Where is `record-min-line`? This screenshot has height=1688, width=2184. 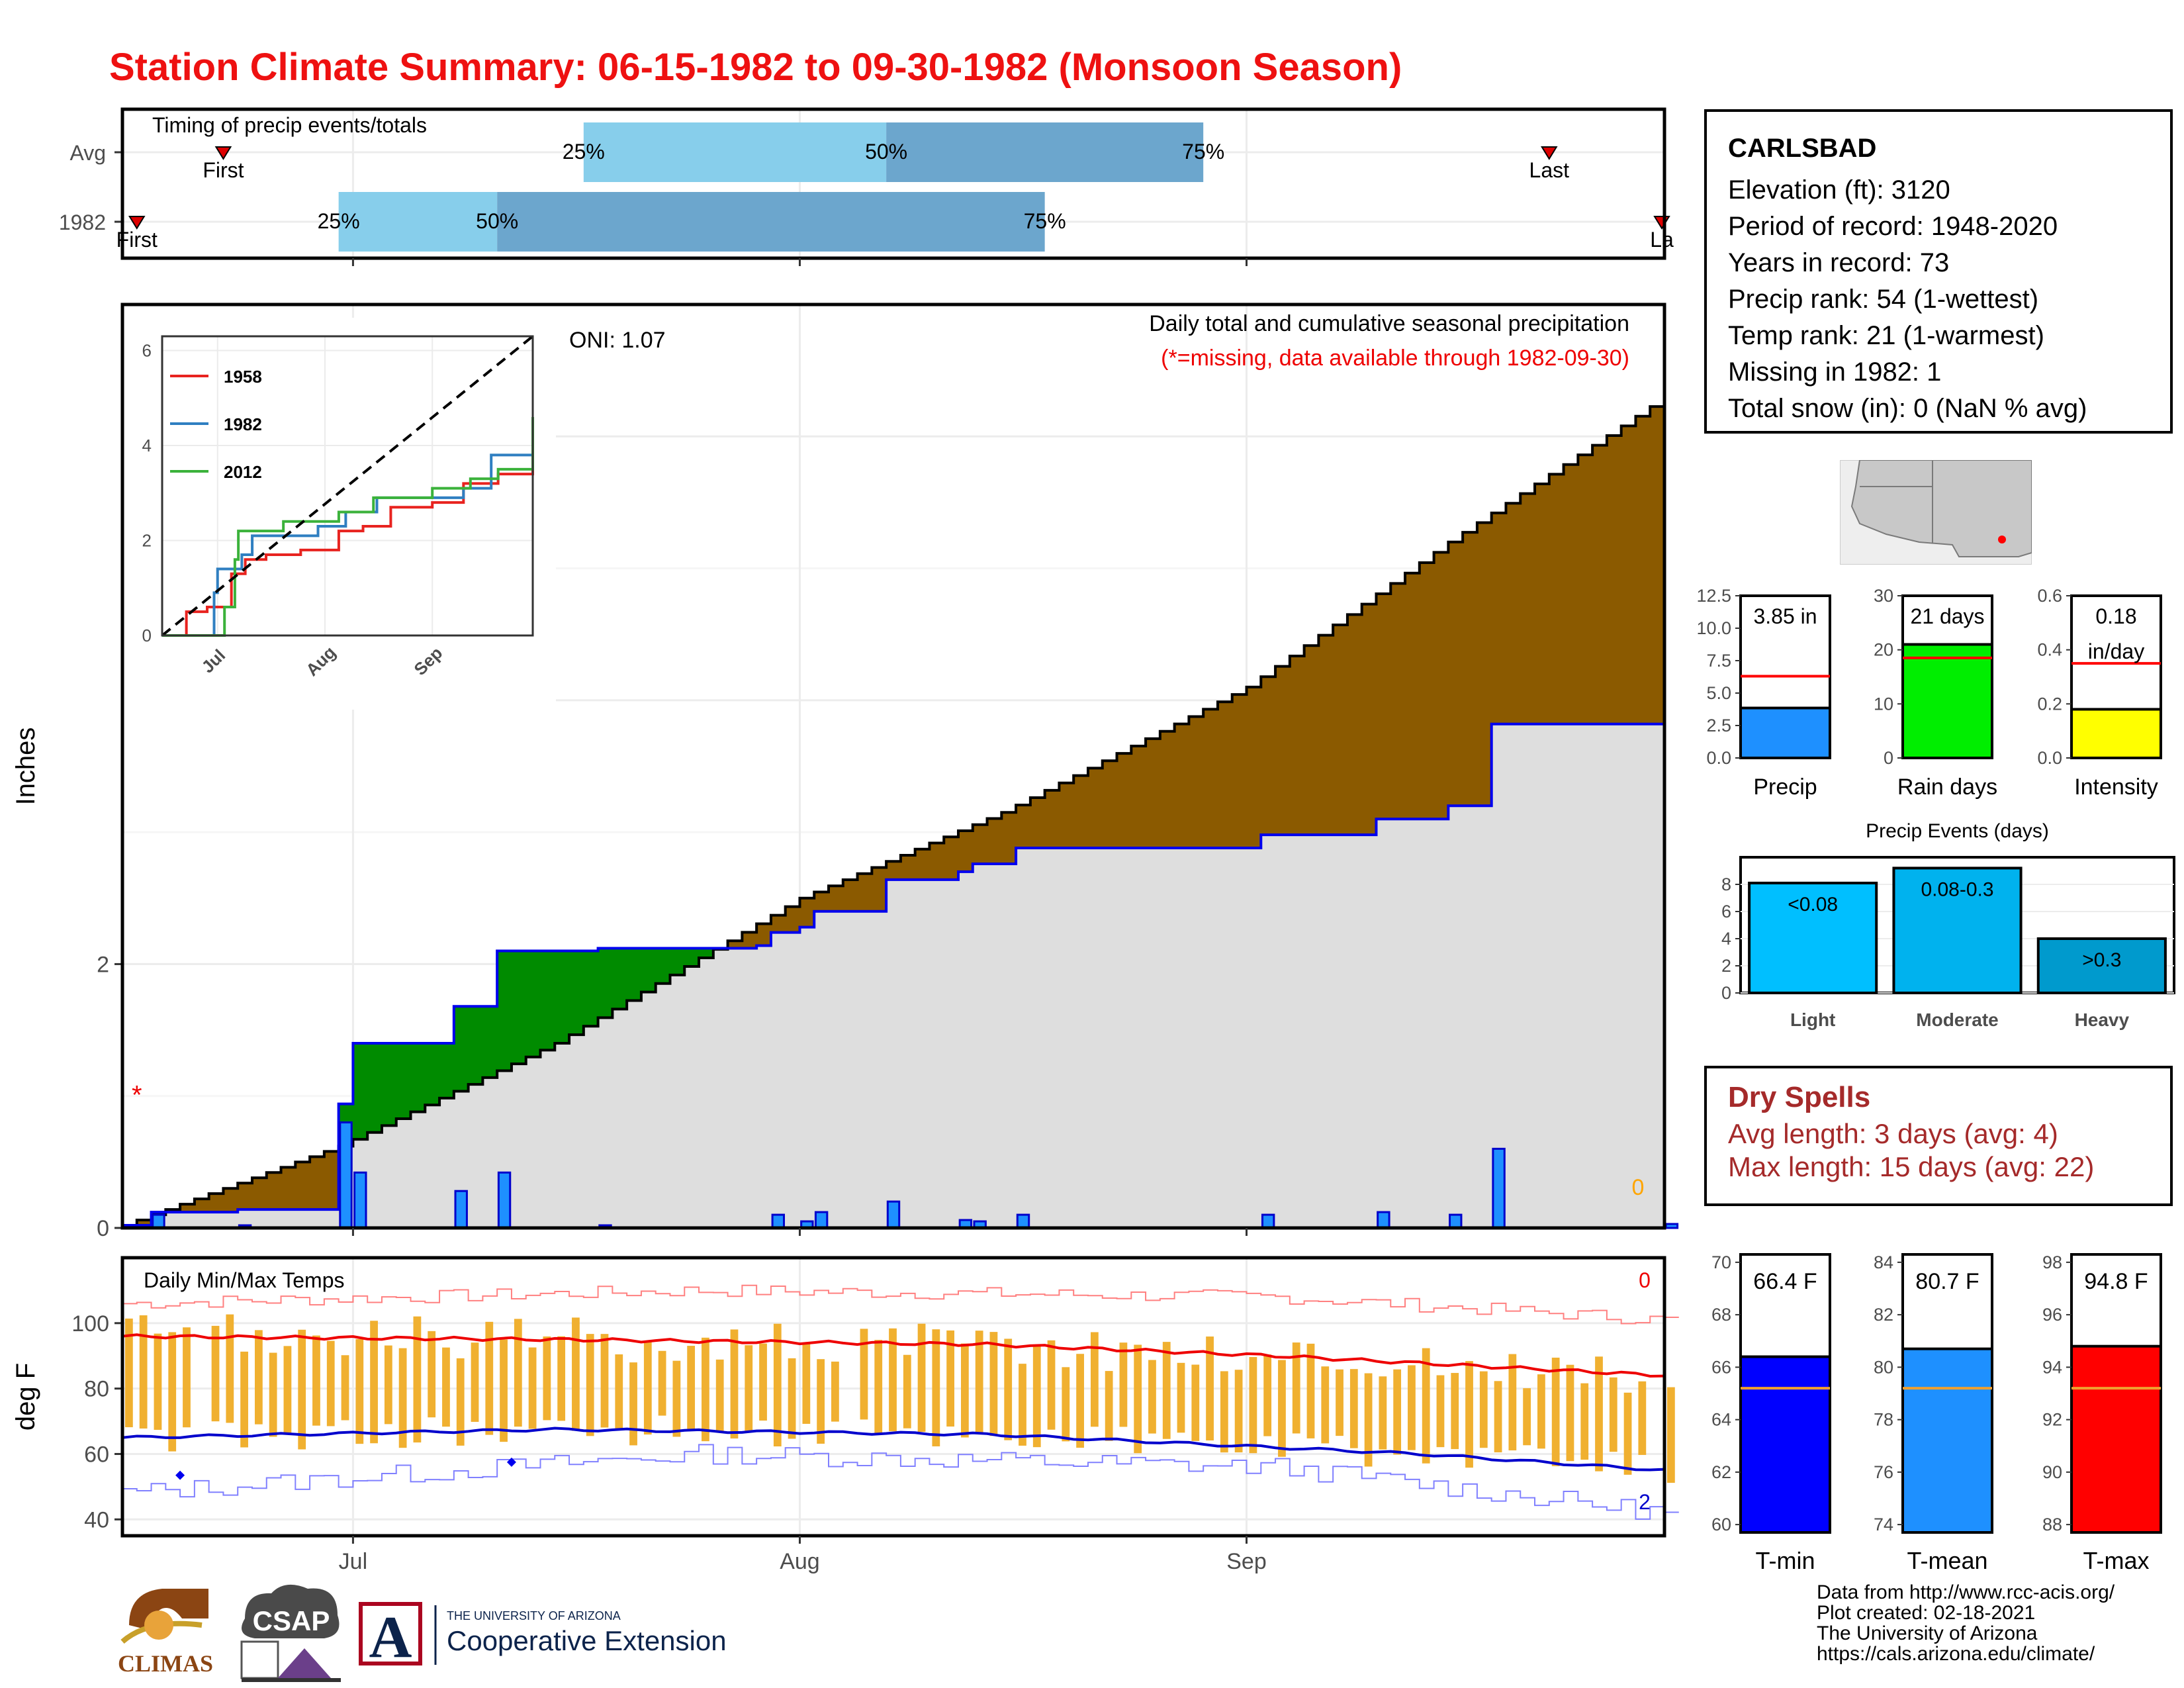
record-min-line is located at coordinates (900, 1482).